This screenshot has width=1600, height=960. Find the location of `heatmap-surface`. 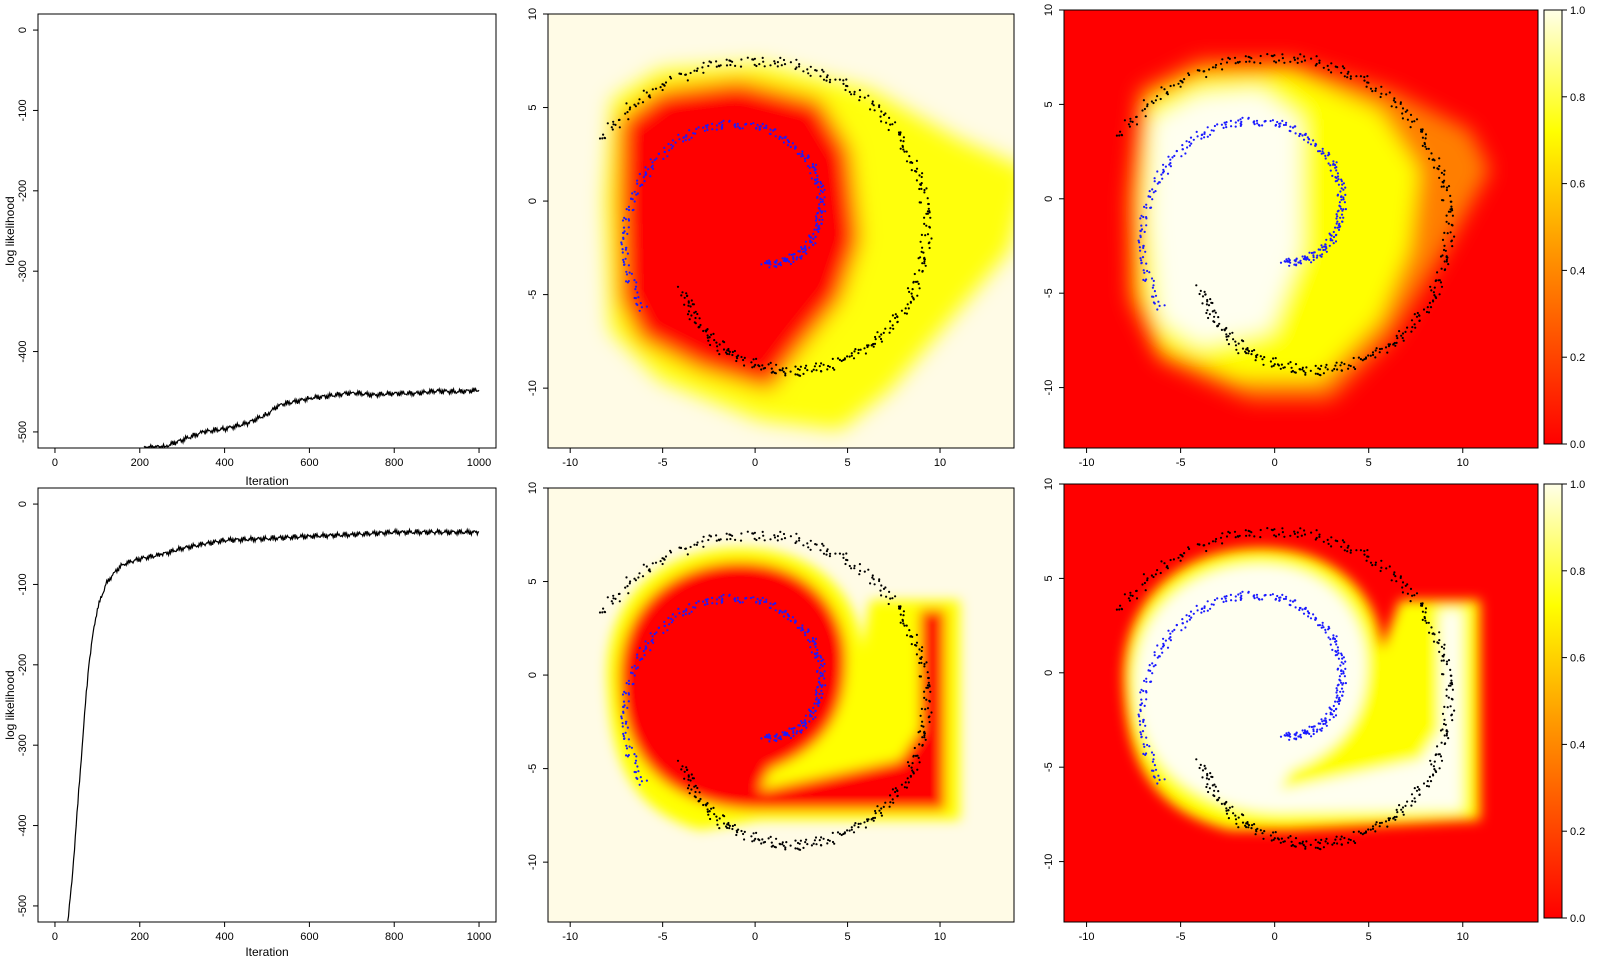

heatmap-surface is located at coordinates (1301, 689).